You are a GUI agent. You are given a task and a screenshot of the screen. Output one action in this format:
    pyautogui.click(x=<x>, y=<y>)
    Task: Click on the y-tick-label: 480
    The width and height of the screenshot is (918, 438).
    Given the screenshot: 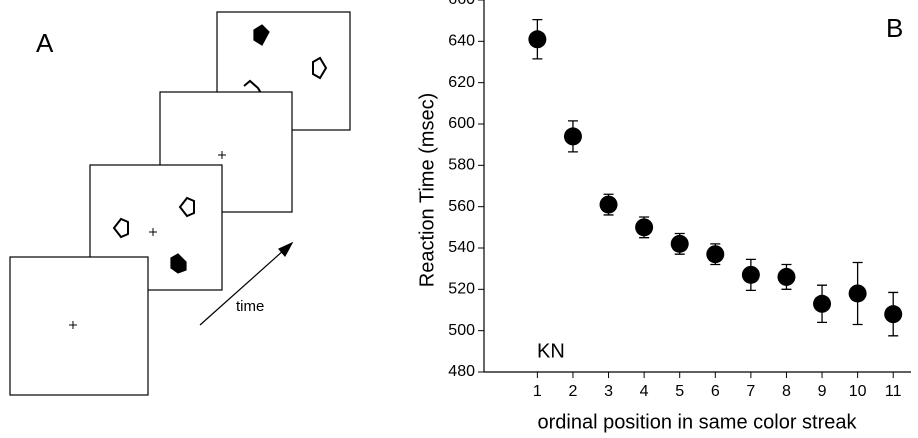 What is the action you would take?
    pyautogui.click(x=461, y=371)
    